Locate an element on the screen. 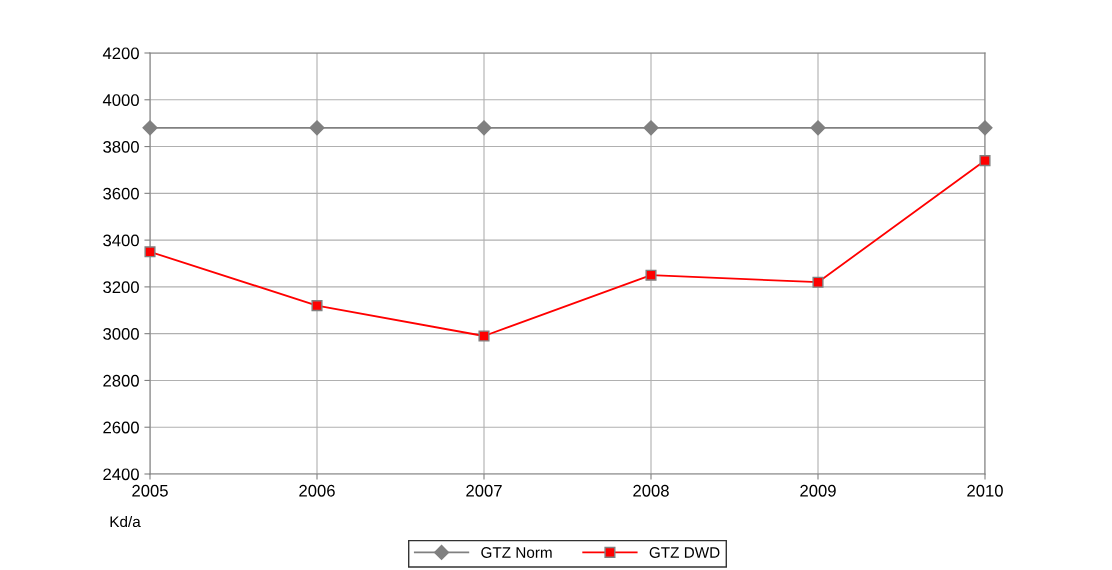 Image resolution: width=1112 pixels, height=570 pixels. x-tick-label: 2007 is located at coordinates (484, 490).